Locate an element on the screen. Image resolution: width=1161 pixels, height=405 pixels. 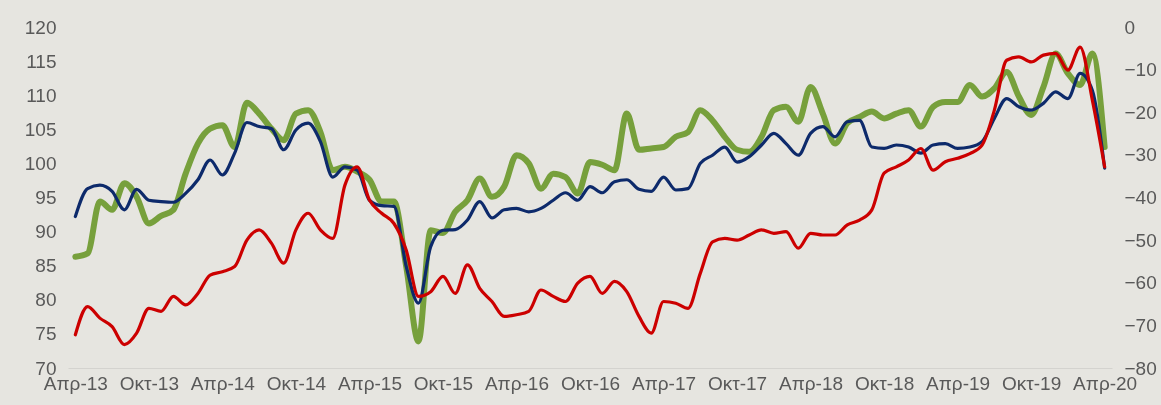
y-tick-label: 100 is located at coordinates (40, 163).